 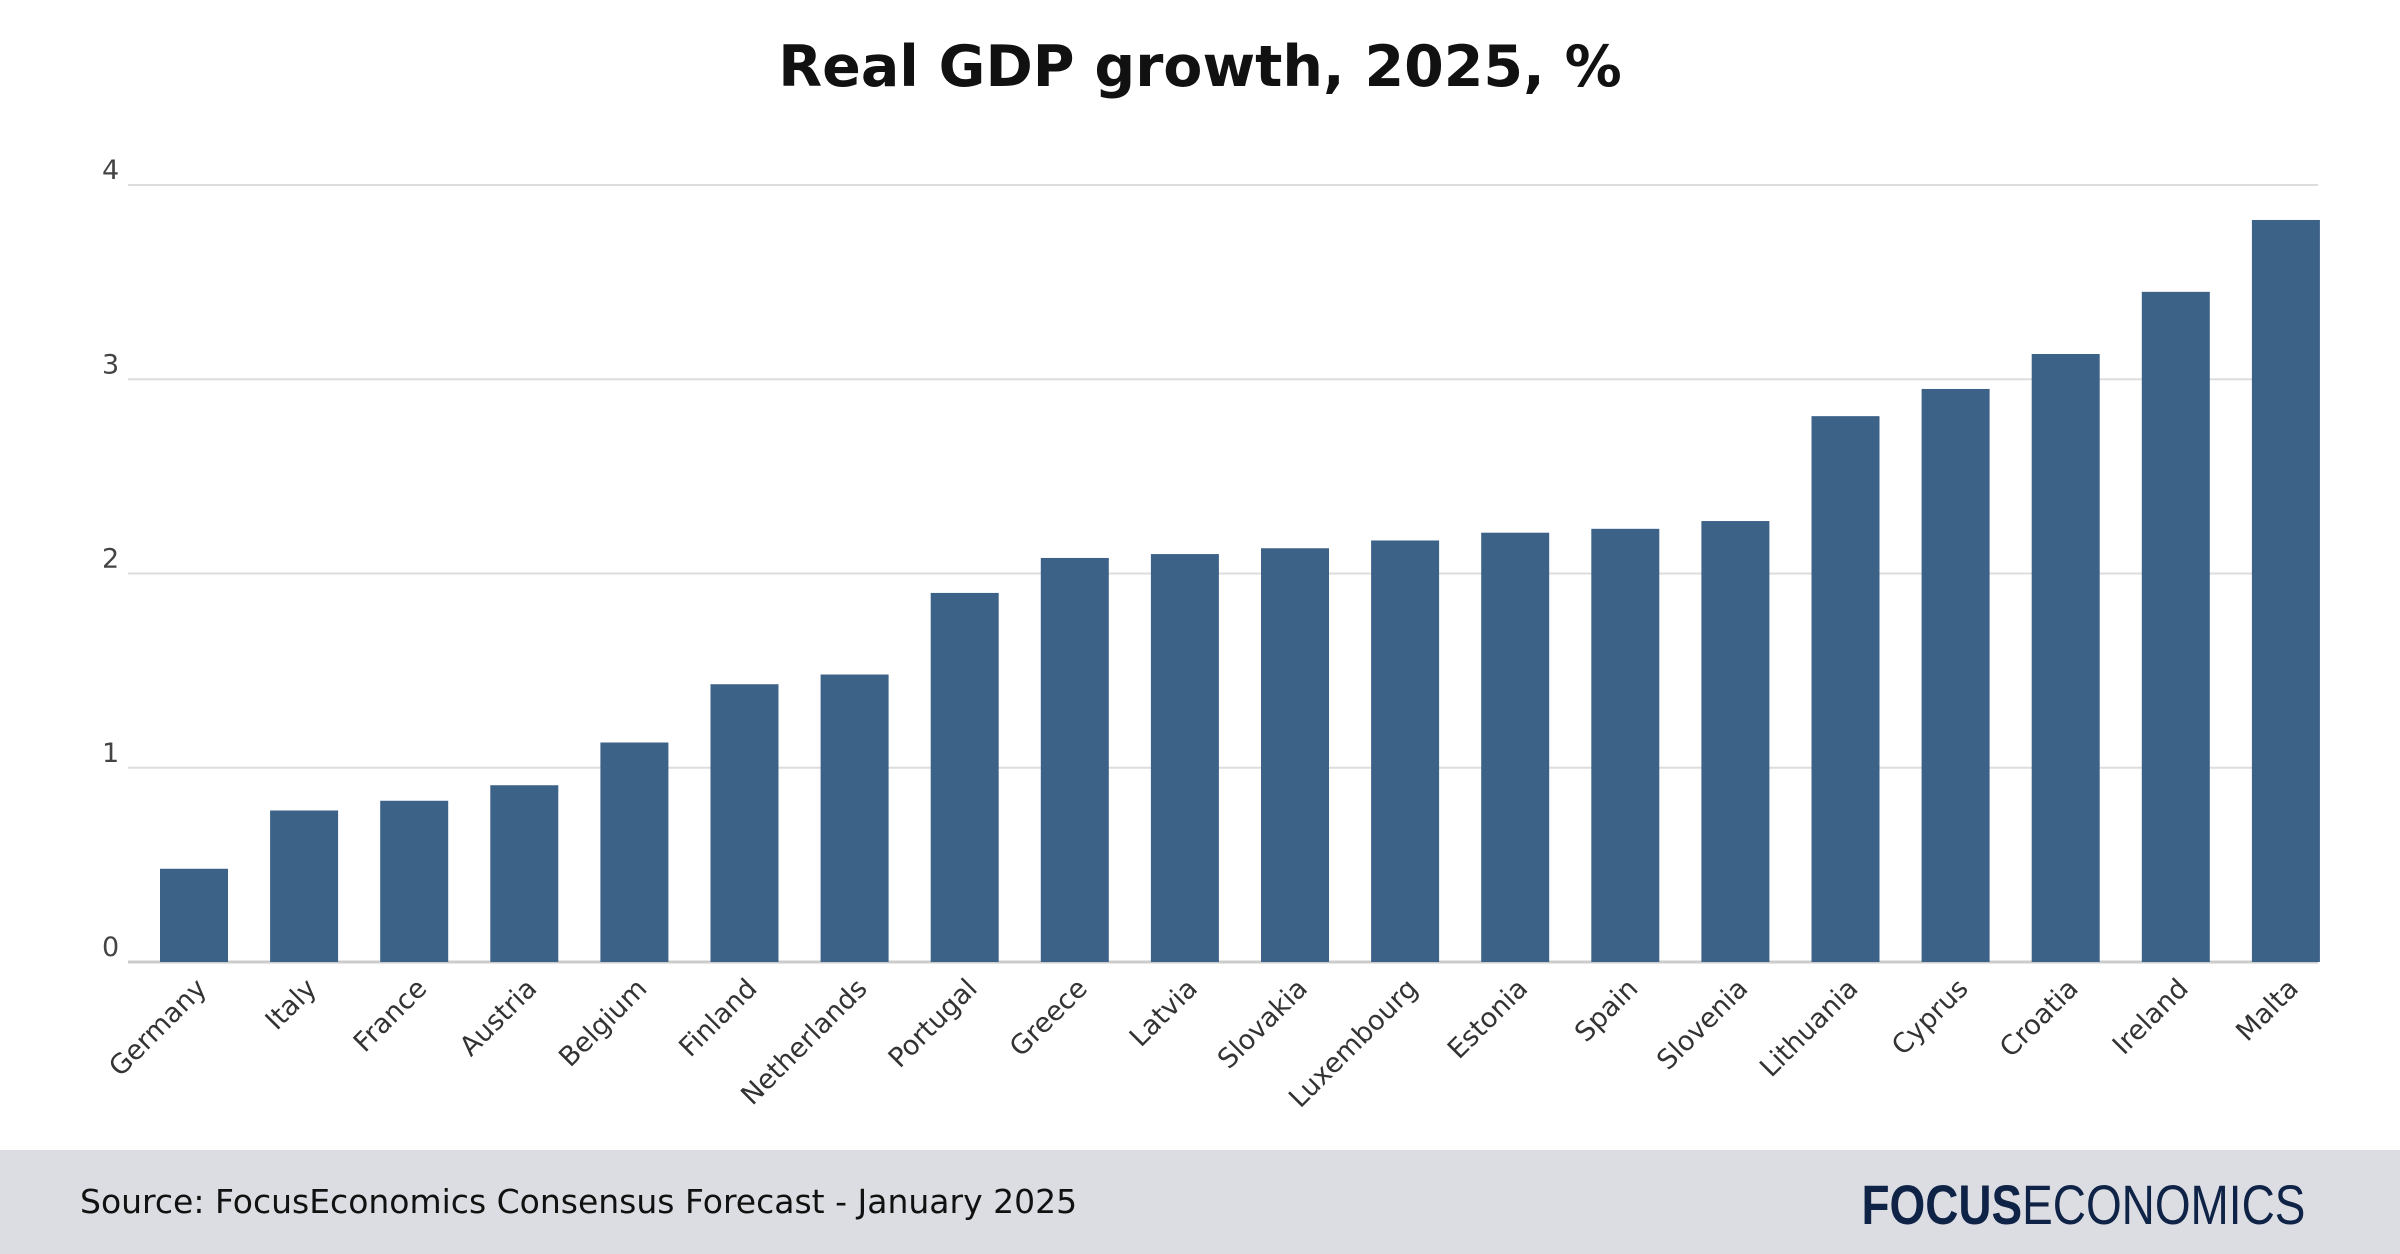 What do you see at coordinates (524, 873) in the screenshot?
I see `bar-austria` at bounding box center [524, 873].